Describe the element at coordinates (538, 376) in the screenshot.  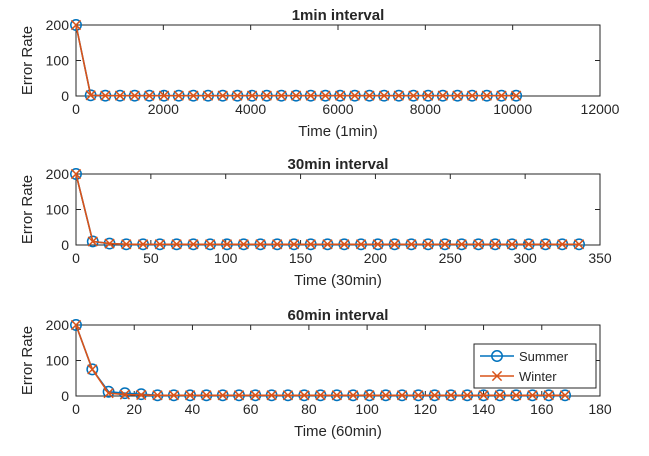
I see `legend-label: Winter` at that location.